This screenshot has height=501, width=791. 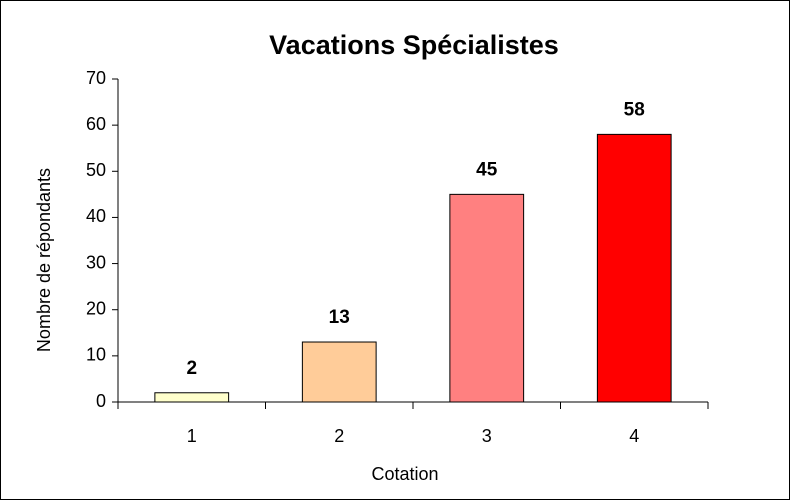 I want to click on data-label: 2, so click(x=191, y=368).